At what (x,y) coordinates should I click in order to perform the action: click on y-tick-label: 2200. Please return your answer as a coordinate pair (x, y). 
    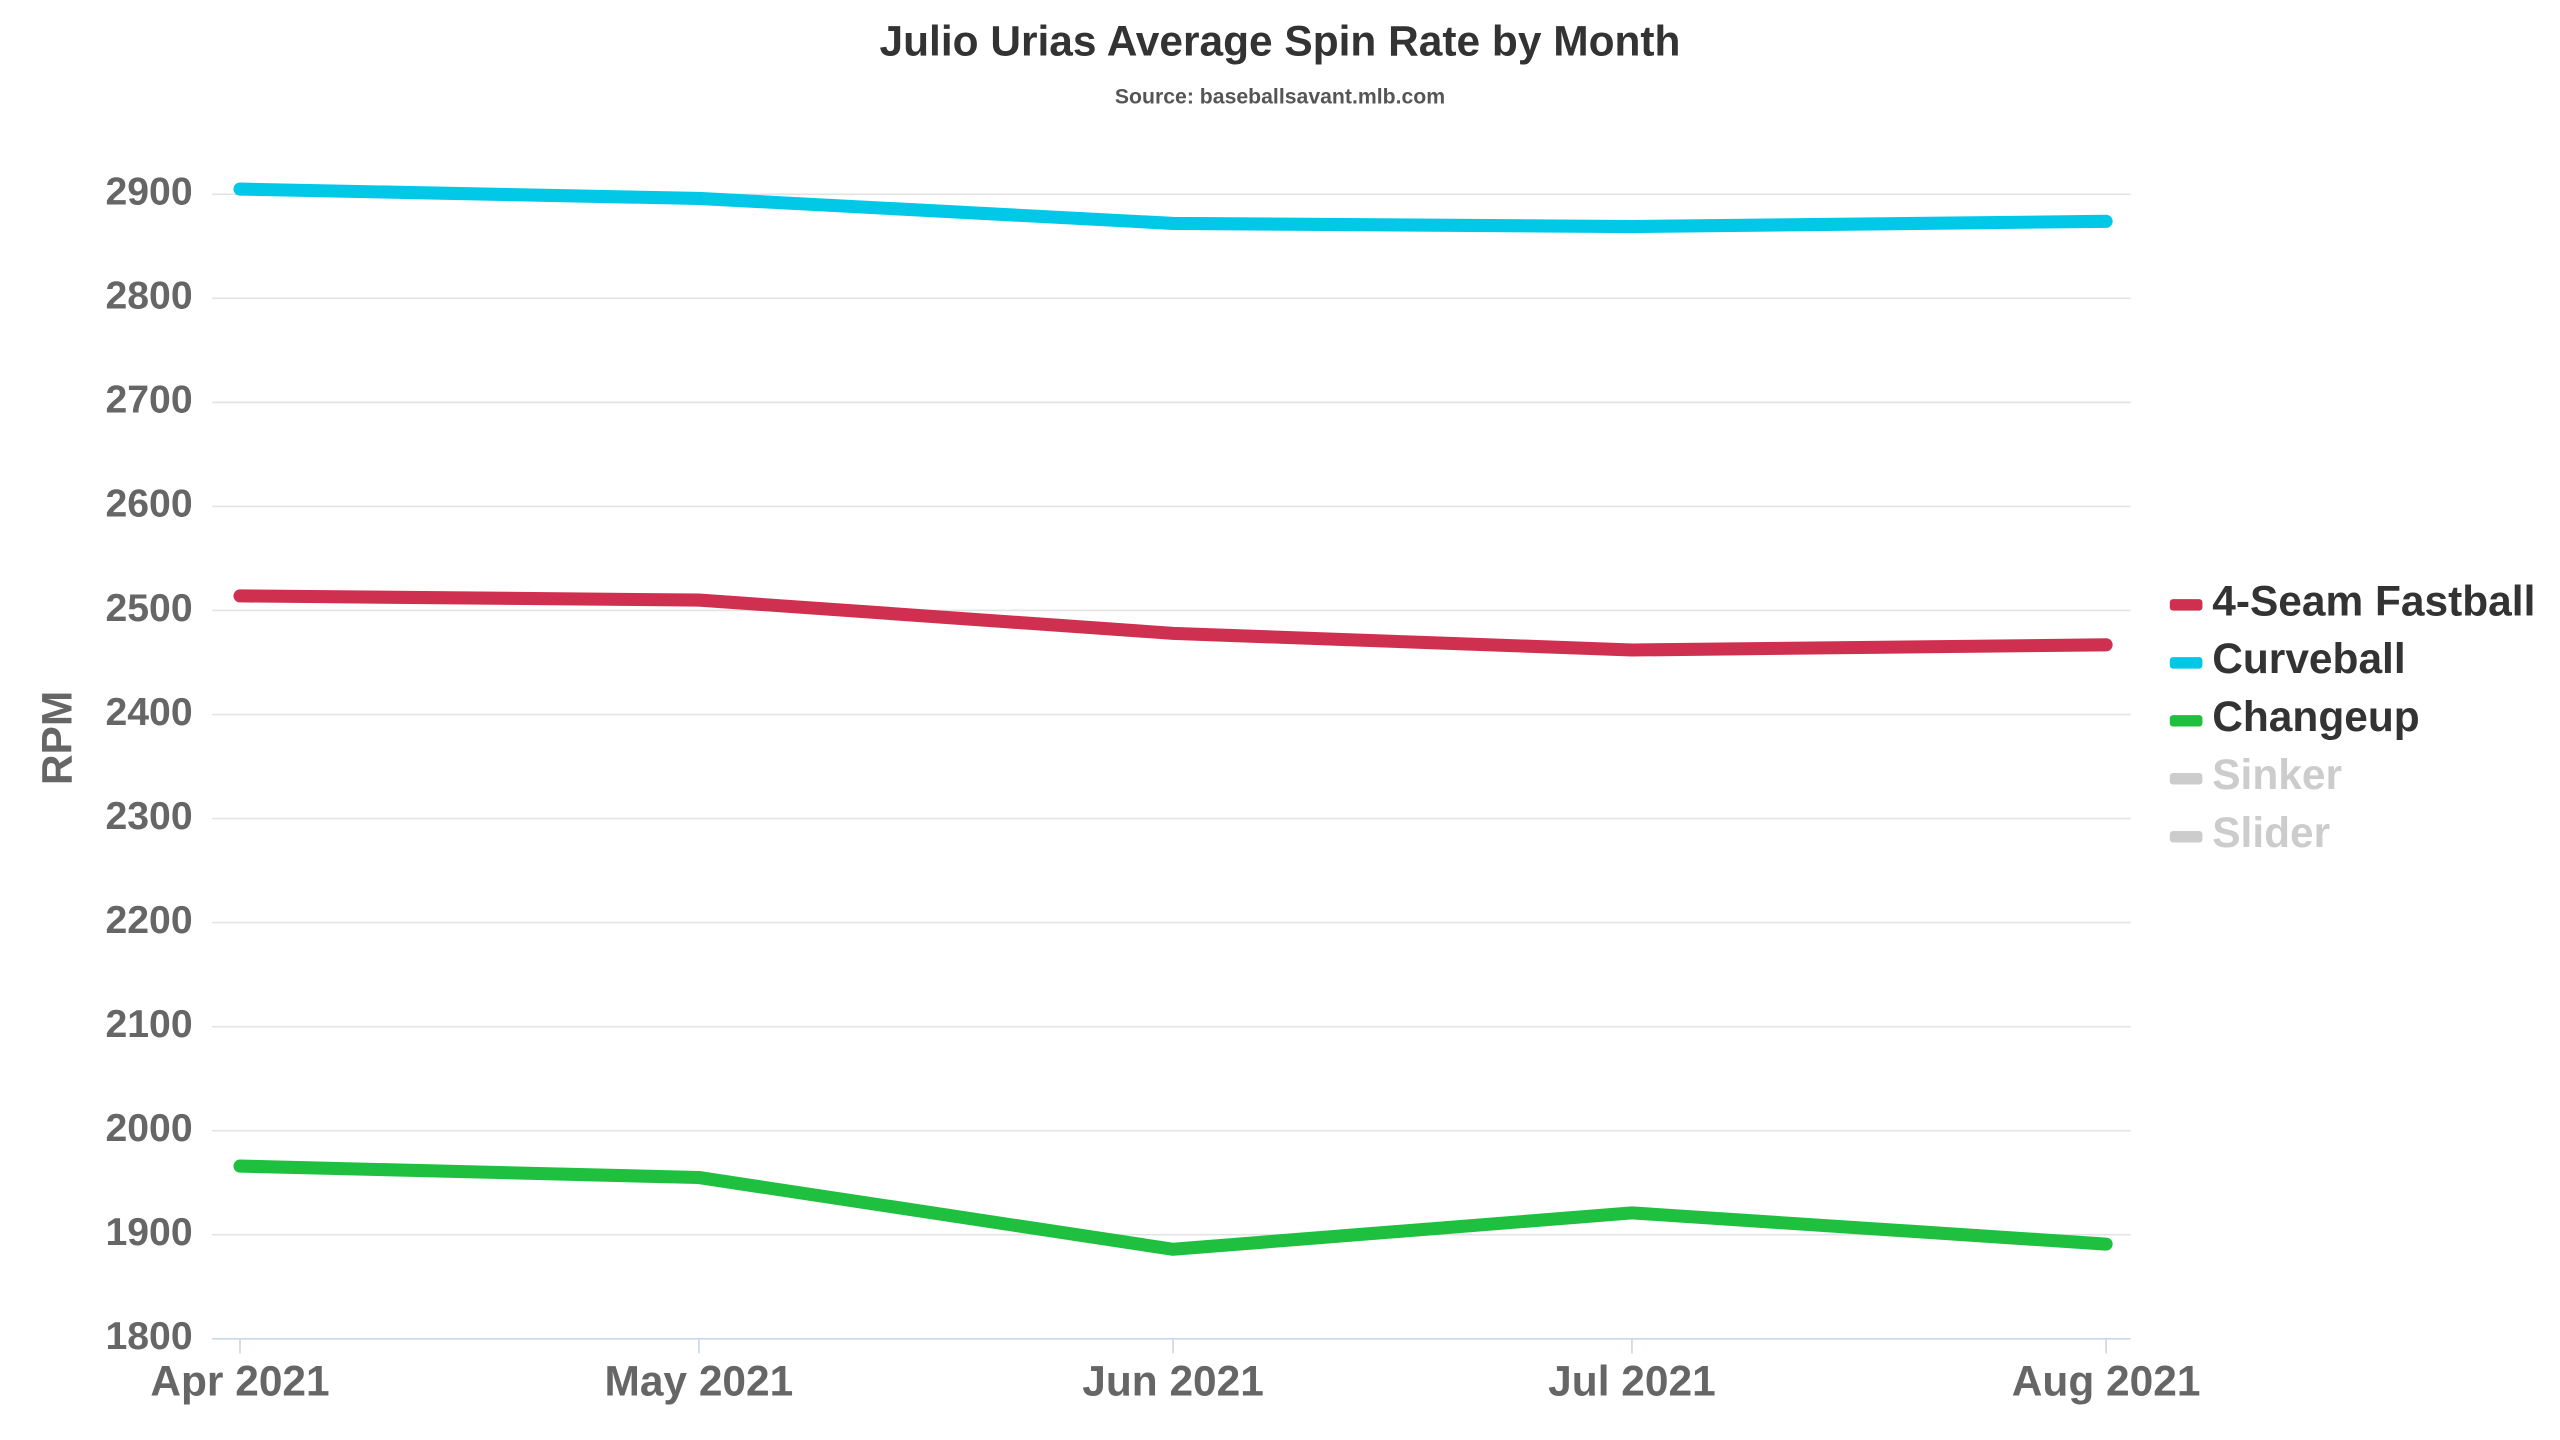
    Looking at the image, I should click on (148, 920).